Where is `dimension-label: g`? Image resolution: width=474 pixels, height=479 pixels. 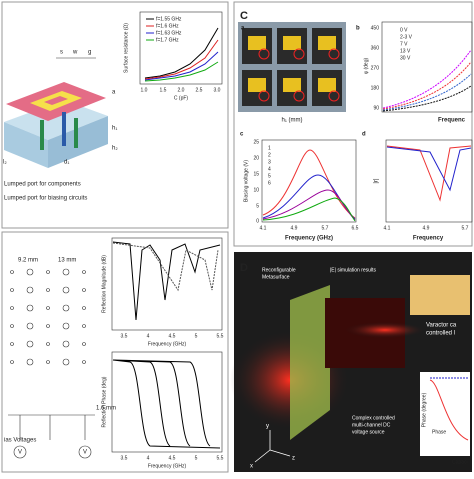
dimension-label: g is located at coordinates (89, 53).